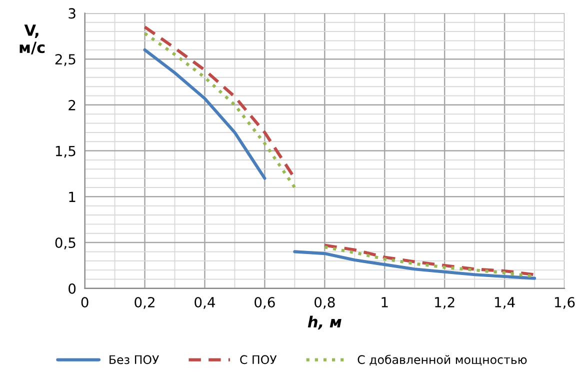  Describe the element at coordinates (65, 60) in the screenshot. I see `y-tick-label: 2,5` at that location.